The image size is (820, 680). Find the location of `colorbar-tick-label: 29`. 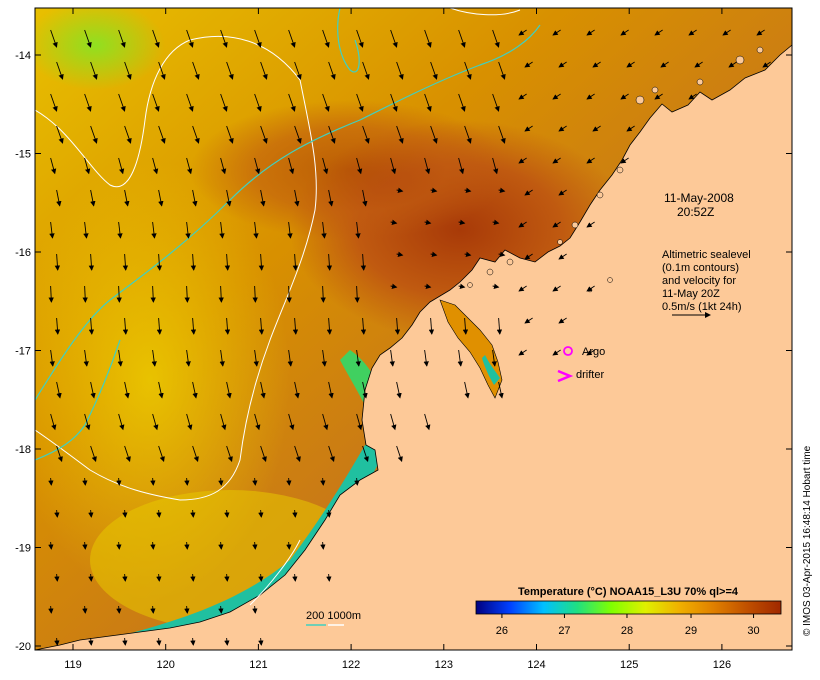

colorbar-tick-label: 29 is located at coordinates (691, 631).